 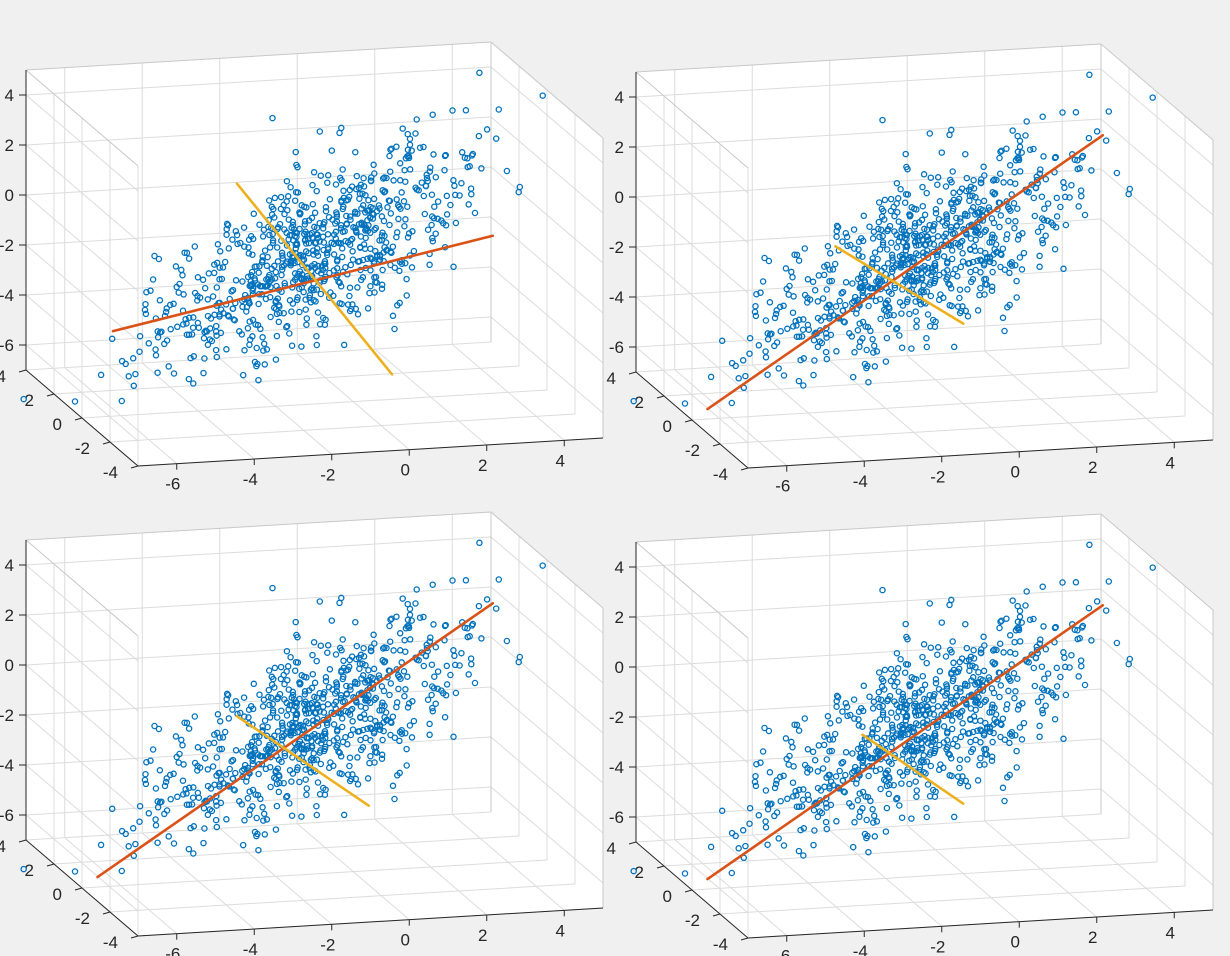 What do you see at coordinates (692, 920) in the screenshot?
I see `y-tick-label: -2` at bounding box center [692, 920].